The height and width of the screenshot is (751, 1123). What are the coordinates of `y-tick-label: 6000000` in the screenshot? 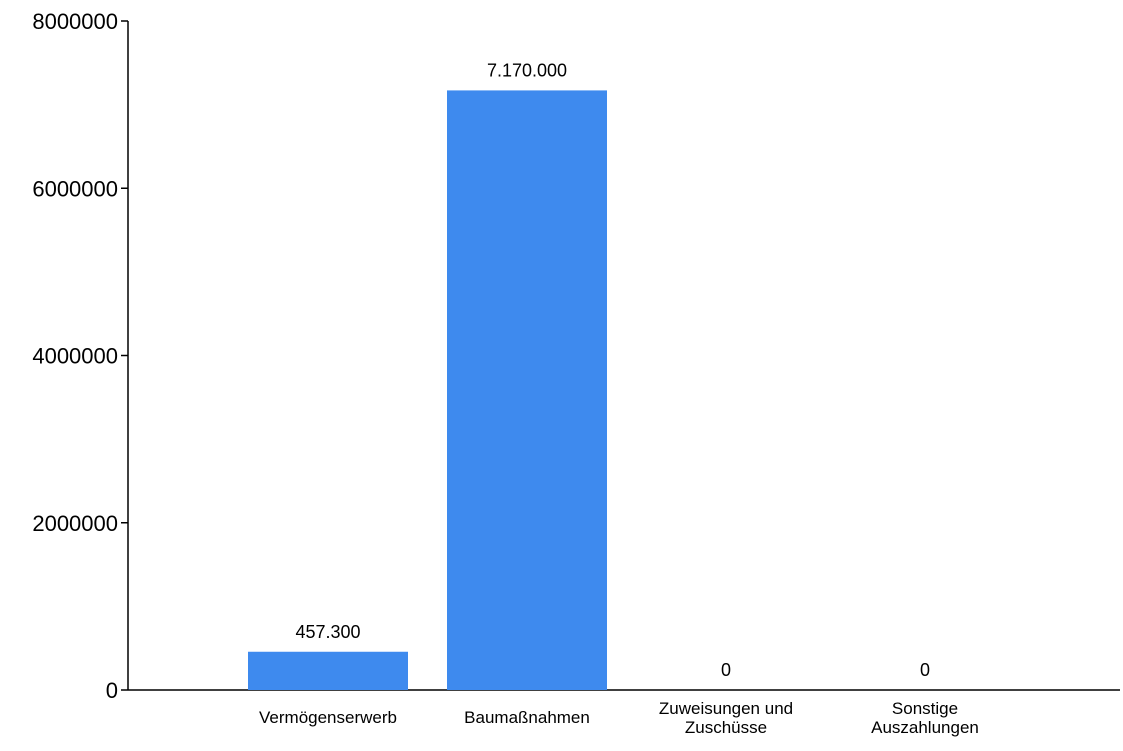 It's located at (75, 188).